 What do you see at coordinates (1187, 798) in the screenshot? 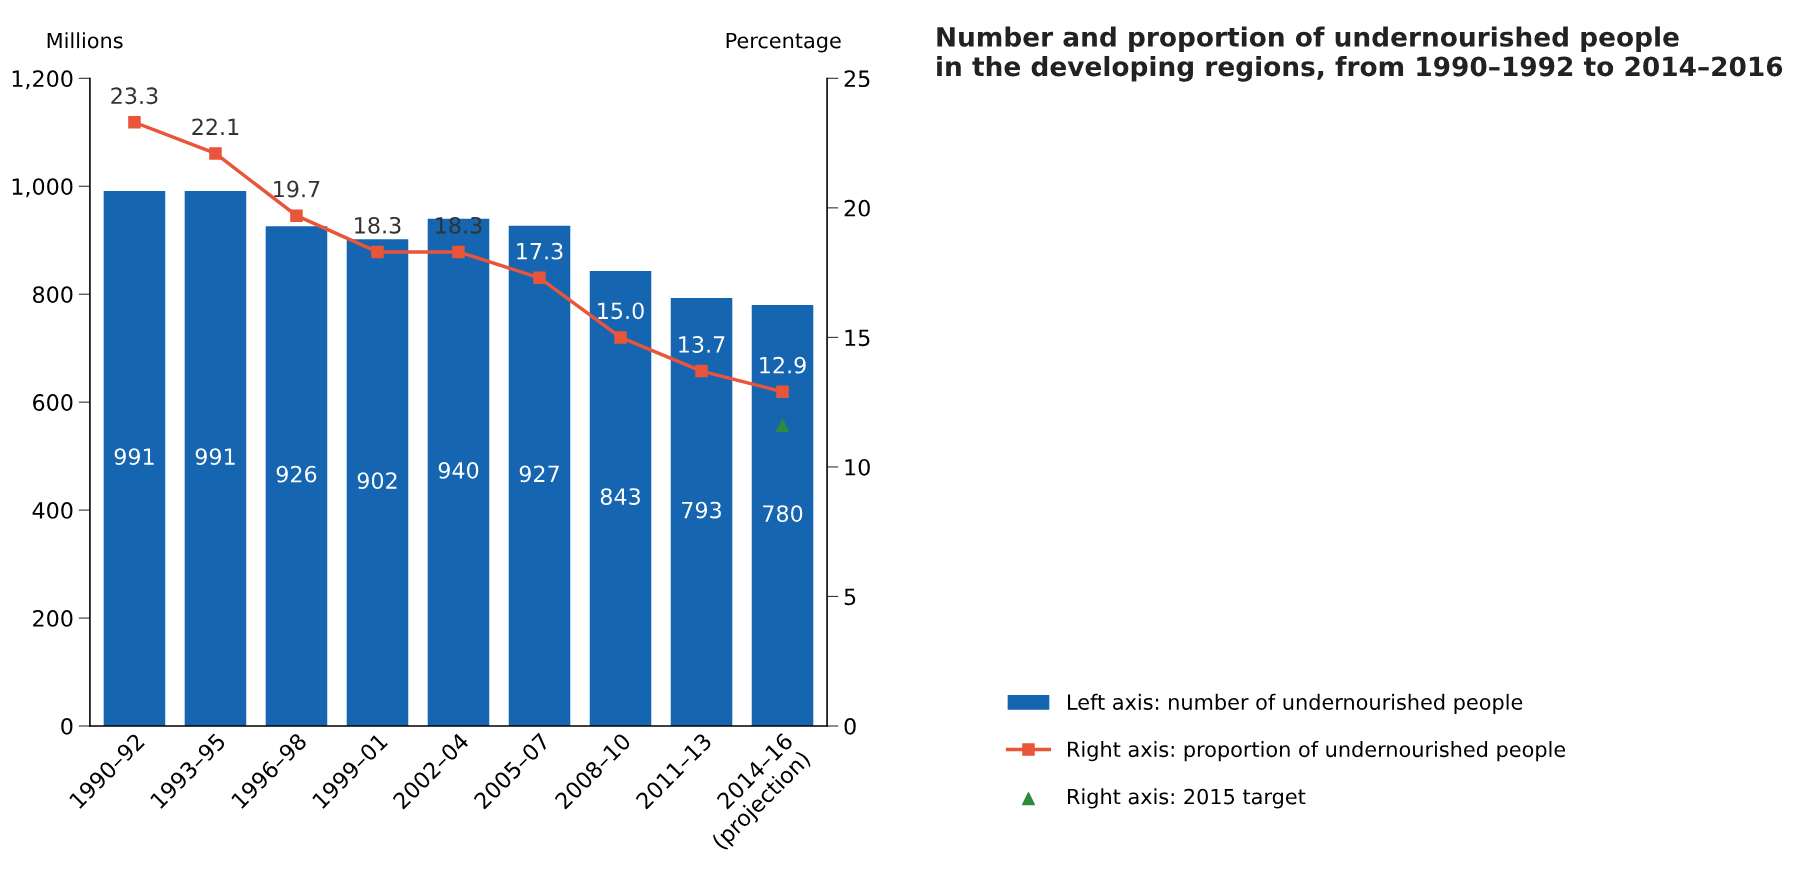
I see `legend-label: Right axis: 2015 target` at bounding box center [1187, 798].